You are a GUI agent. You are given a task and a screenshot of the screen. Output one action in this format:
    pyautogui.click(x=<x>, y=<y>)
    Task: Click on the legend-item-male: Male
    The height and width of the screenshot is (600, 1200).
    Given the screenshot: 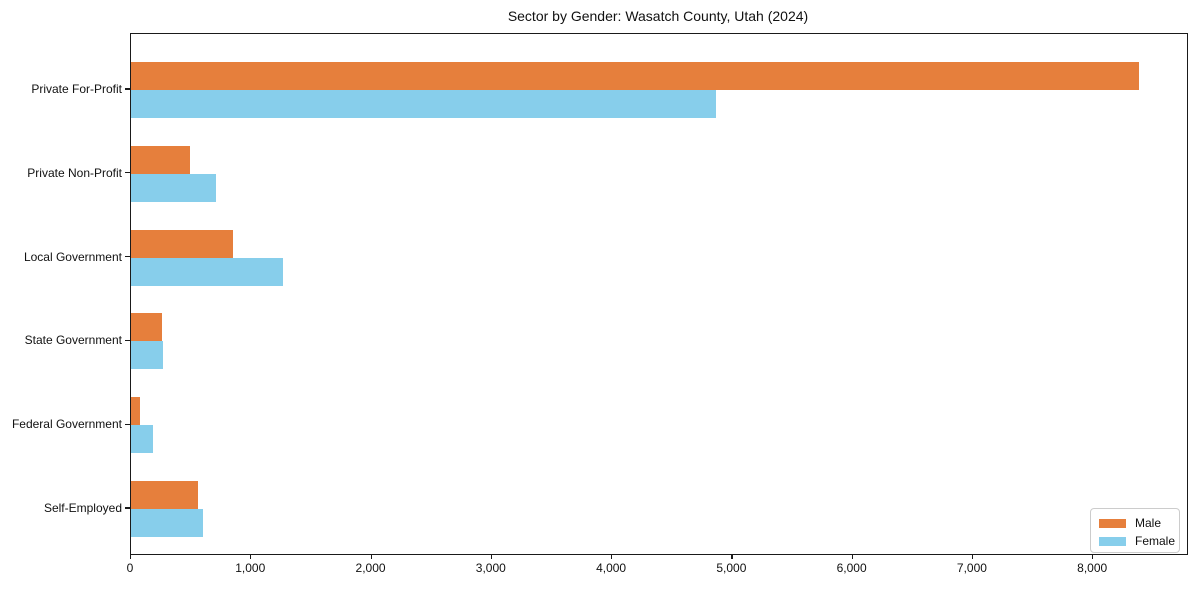 What is the action you would take?
    pyautogui.click(x=1135, y=523)
    